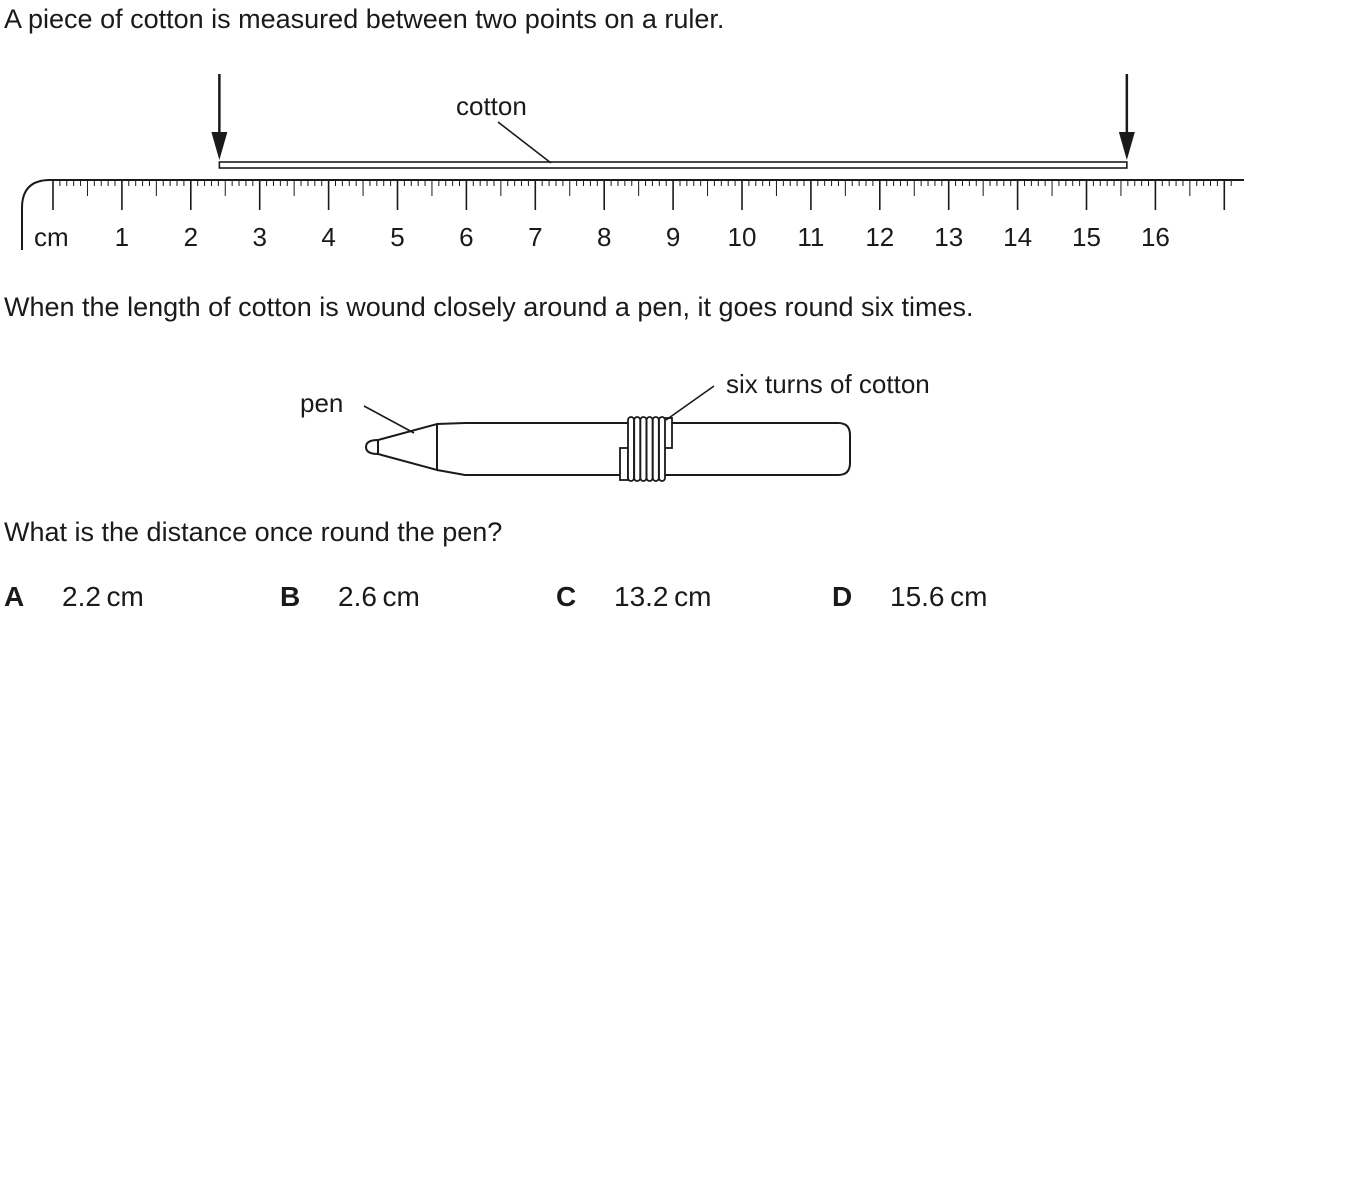 This screenshot has height=1178, width=1356. What do you see at coordinates (328, 237) in the screenshot?
I see `ruler-number: 4` at bounding box center [328, 237].